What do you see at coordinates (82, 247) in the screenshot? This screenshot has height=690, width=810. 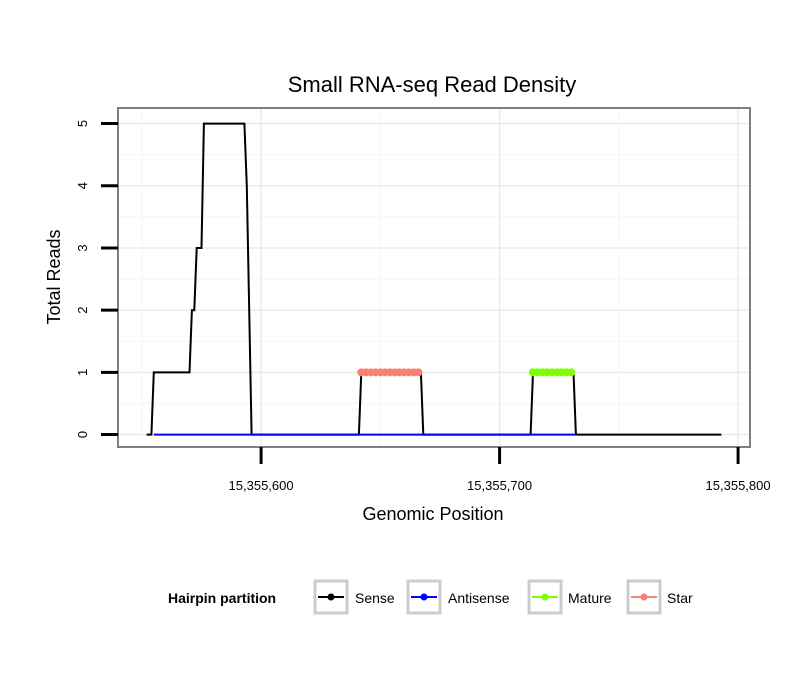 I see `y-tick-label: 3` at bounding box center [82, 247].